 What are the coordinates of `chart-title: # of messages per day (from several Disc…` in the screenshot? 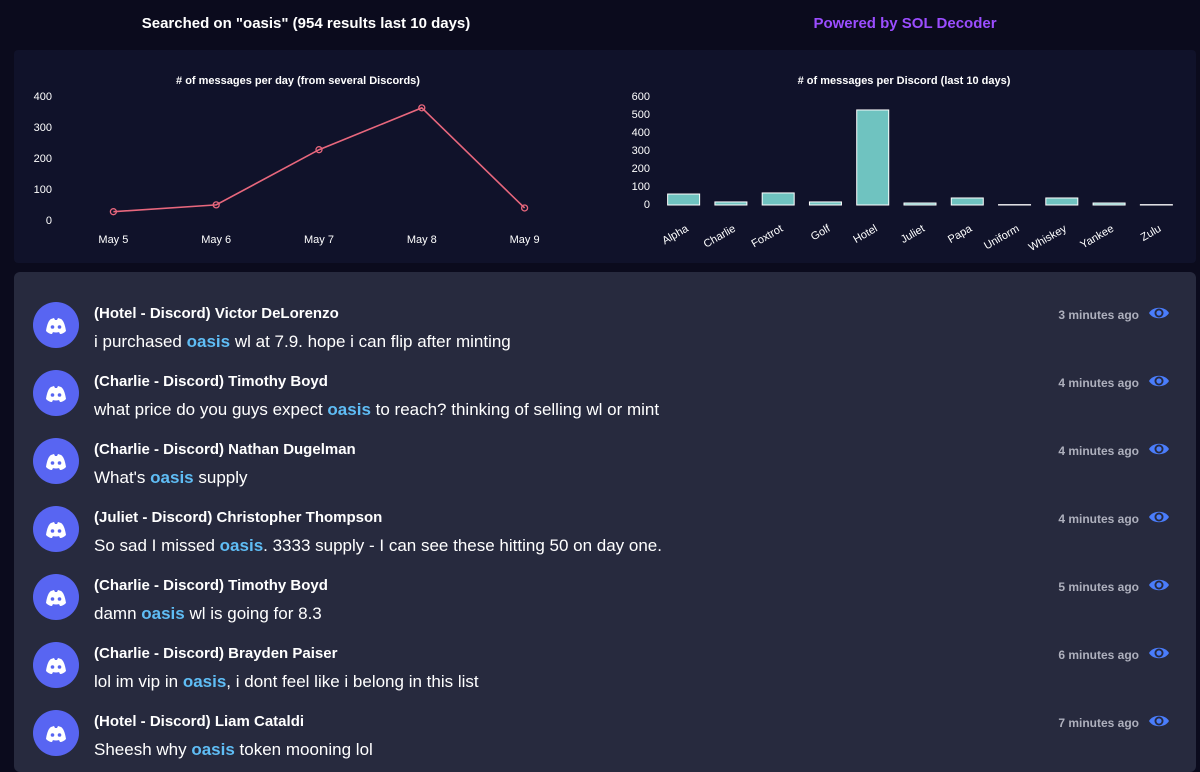 It's located at (298, 81).